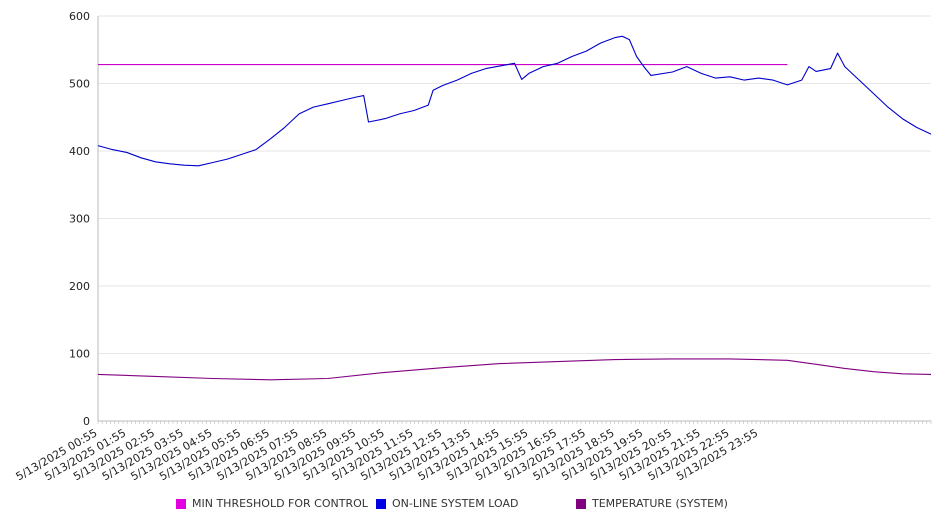 The image size is (946, 526). What do you see at coordinates (381, 503) in the screenshot?
I see `legend-swatch-system-load` at bounding box center [381, 503].